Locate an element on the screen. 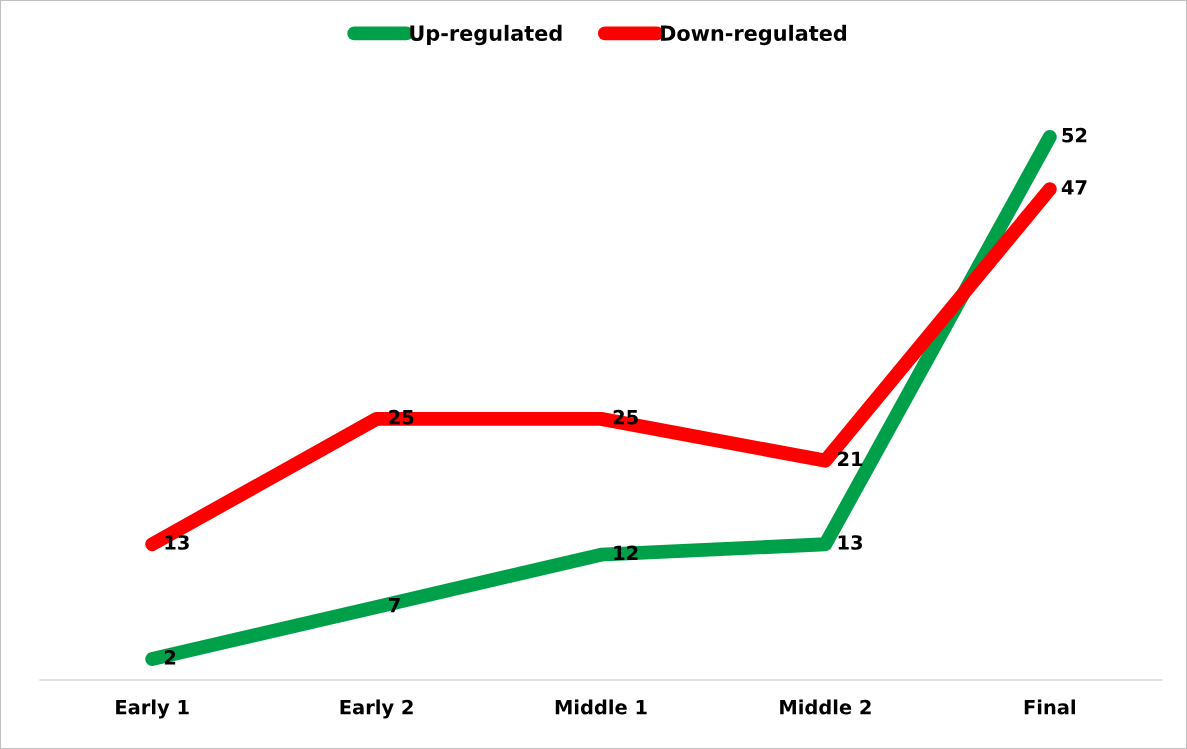 The image size is (1187, 749). legend-label: Up-regulated is located at coordinates (486, 35).